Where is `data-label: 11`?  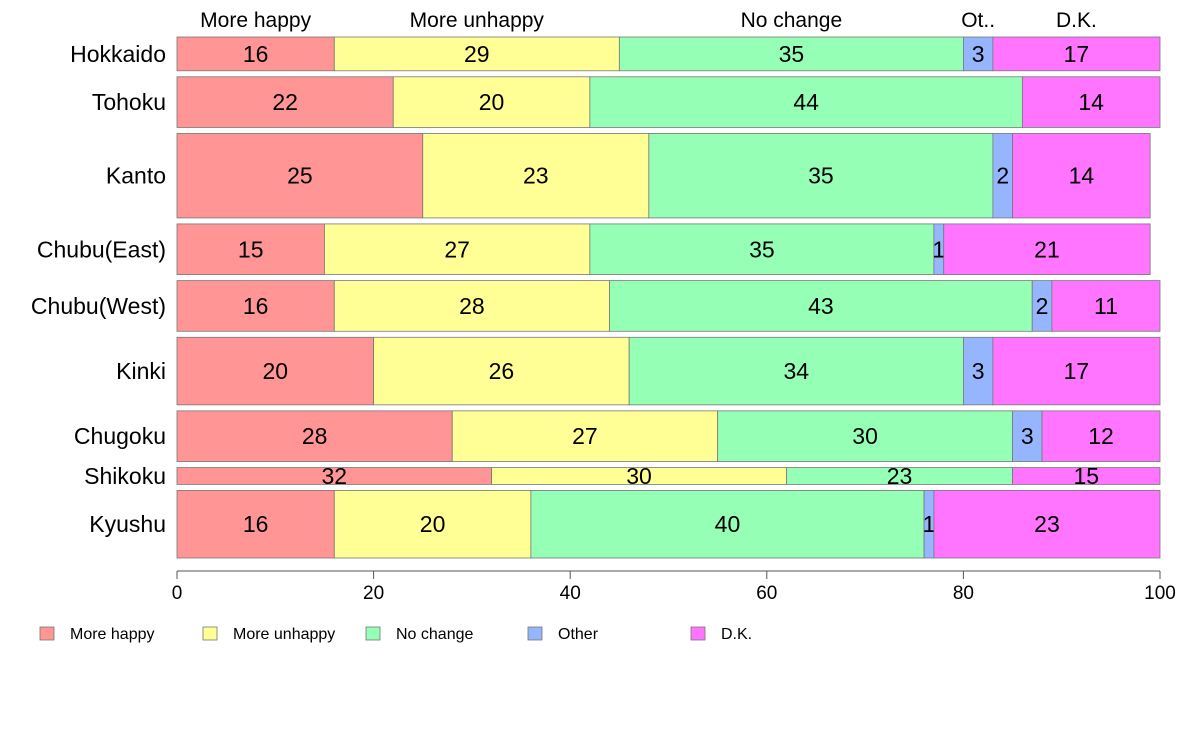 data-label: 11 is located at coordinates (1106, 306).